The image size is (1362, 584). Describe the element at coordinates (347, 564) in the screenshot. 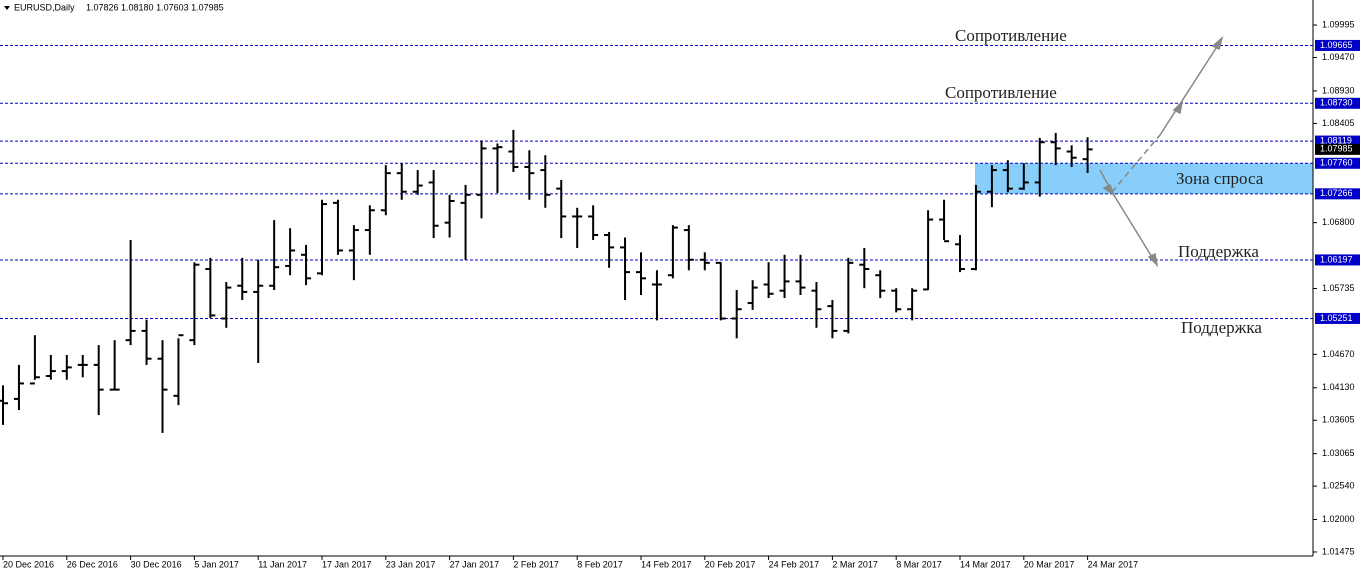

I see `x-tick-label: 17 Jan 2017` at that location.